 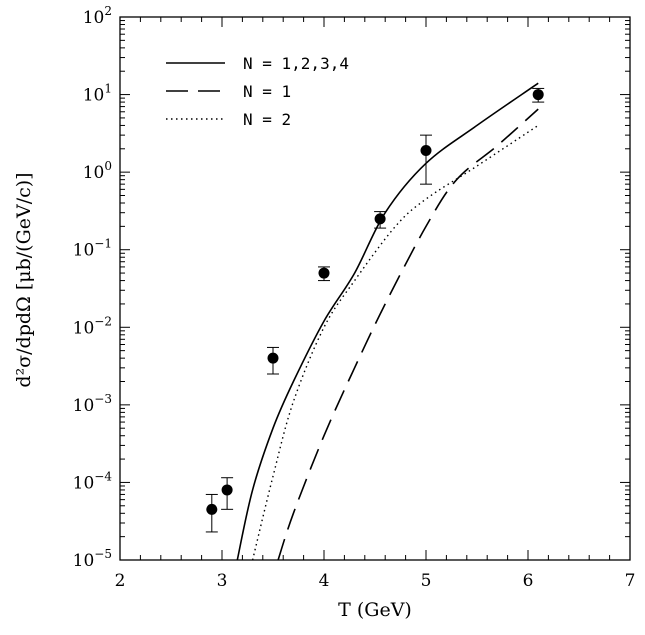 What do you see at coordinates (97, 16) in the screenshot?
I see `y-tick-label: 10²` at bounding box center [97, 16].